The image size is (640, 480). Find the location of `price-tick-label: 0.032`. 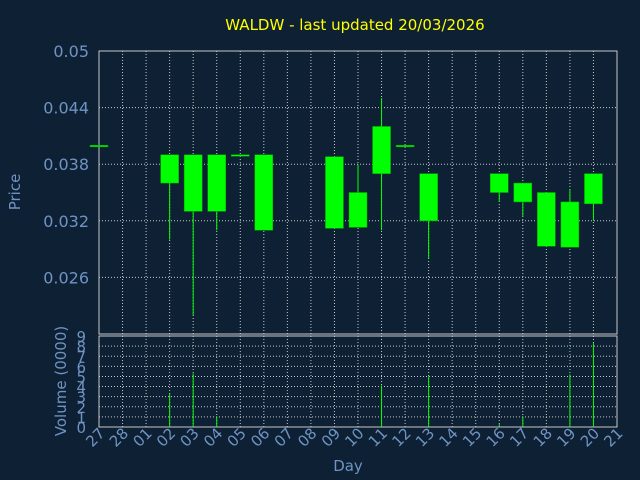

price-tick-label: 0.032 is located at coordinates (66, 221).